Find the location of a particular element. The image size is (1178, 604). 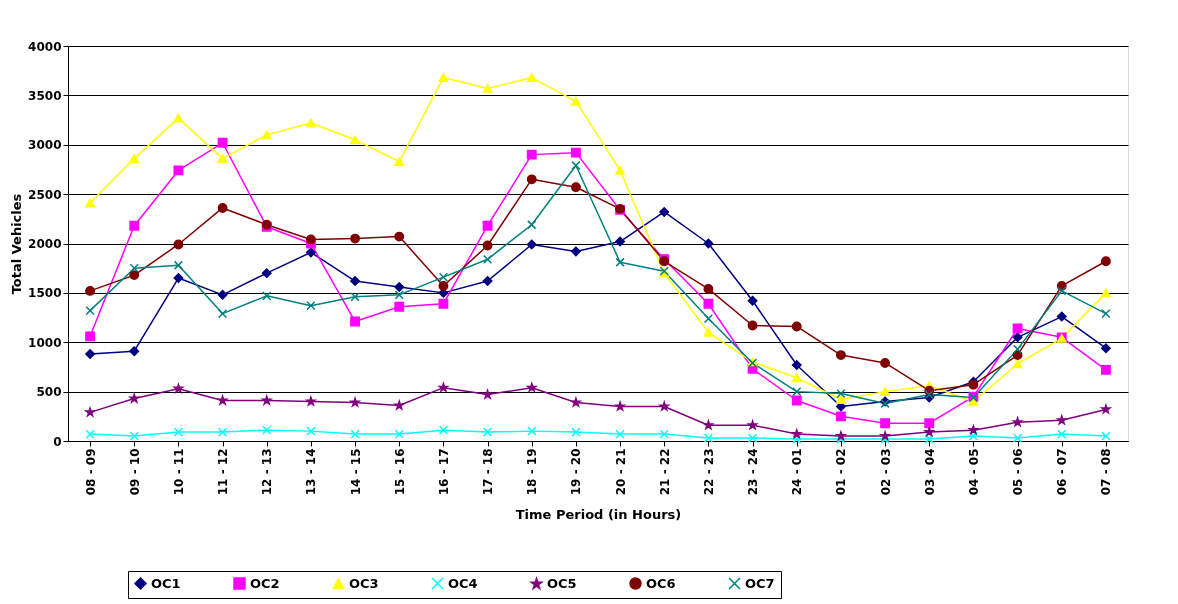

y-tick-label: 4000 is located at coordinates (45, 46).